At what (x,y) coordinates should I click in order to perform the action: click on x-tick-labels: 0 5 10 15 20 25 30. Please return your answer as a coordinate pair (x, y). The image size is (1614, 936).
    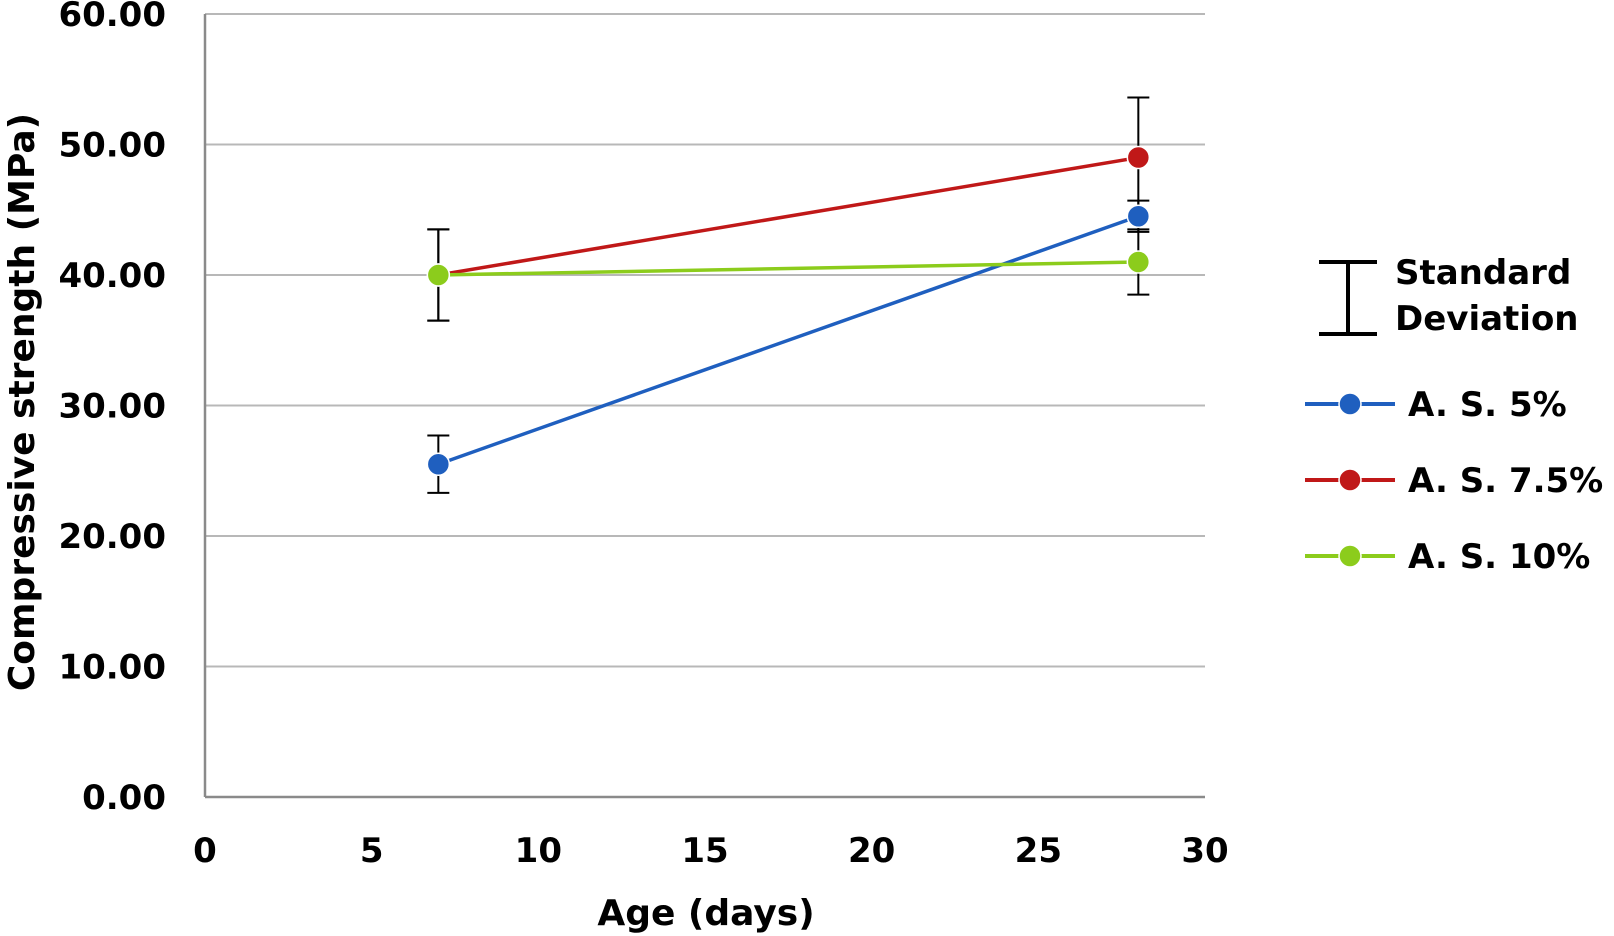
    Looking at the image, I should click on (711, 851).